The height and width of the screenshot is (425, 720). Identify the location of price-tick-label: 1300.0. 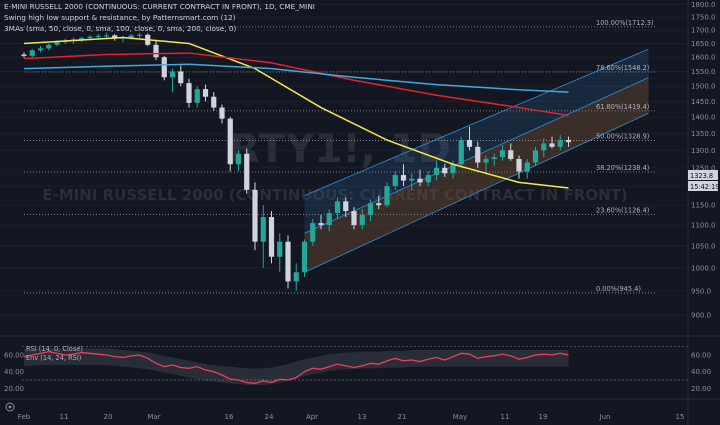
(703, 151).